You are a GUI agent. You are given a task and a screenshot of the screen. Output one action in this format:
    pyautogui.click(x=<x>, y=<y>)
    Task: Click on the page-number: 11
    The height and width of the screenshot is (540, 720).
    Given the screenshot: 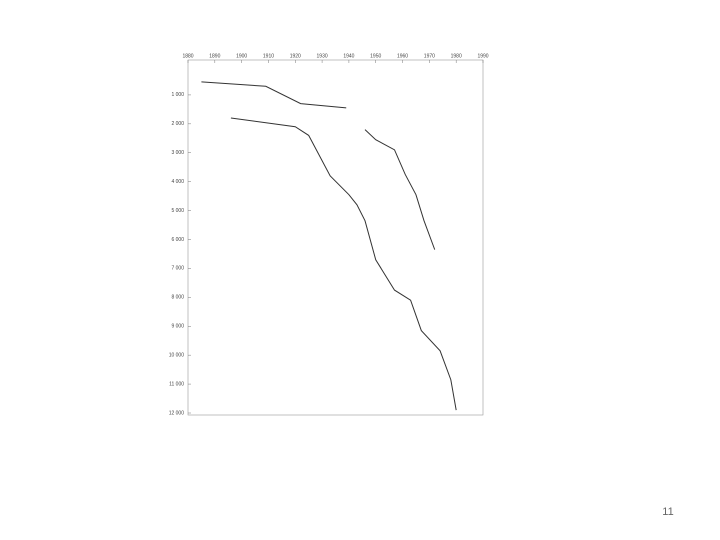 What is the action you would take?
    pyautogui.click(x=667, y=512)
    